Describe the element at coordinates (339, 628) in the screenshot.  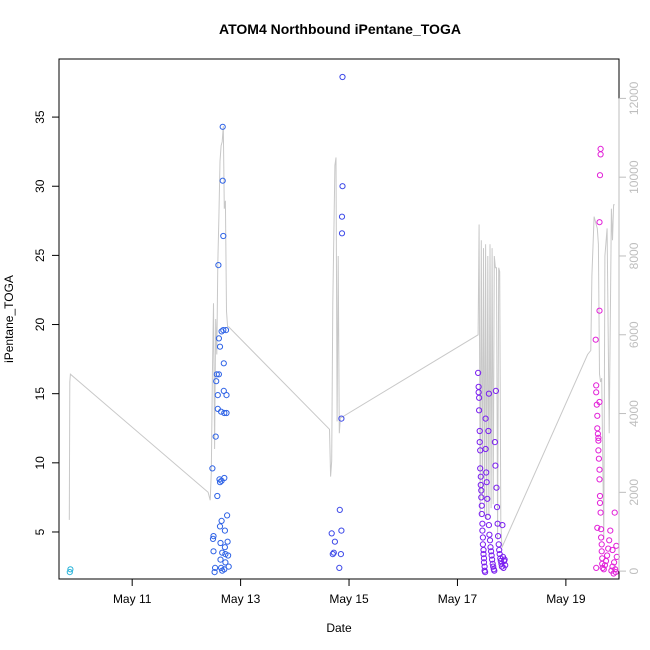
I see `x-axis-label: Date` at that location.